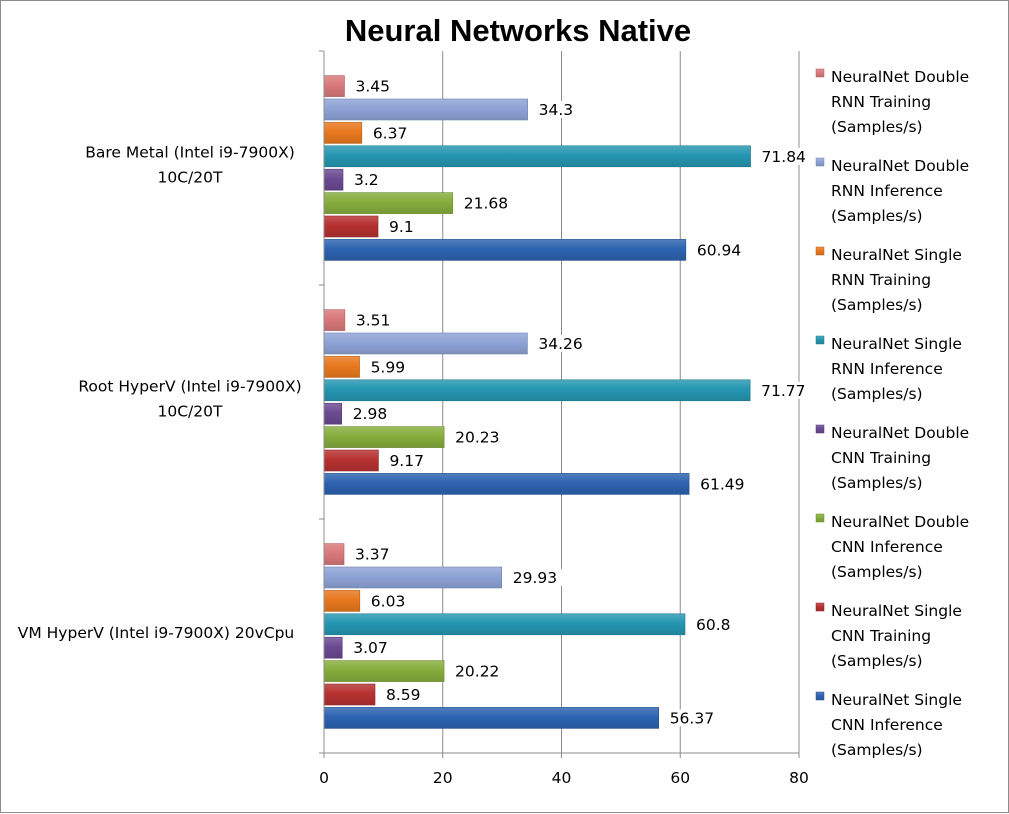 The image size is (1009, 814). What do you see at coordinates (784, 157) in the screenshot?
I see `data-label: 71.84` at bounding box center [784, 157].